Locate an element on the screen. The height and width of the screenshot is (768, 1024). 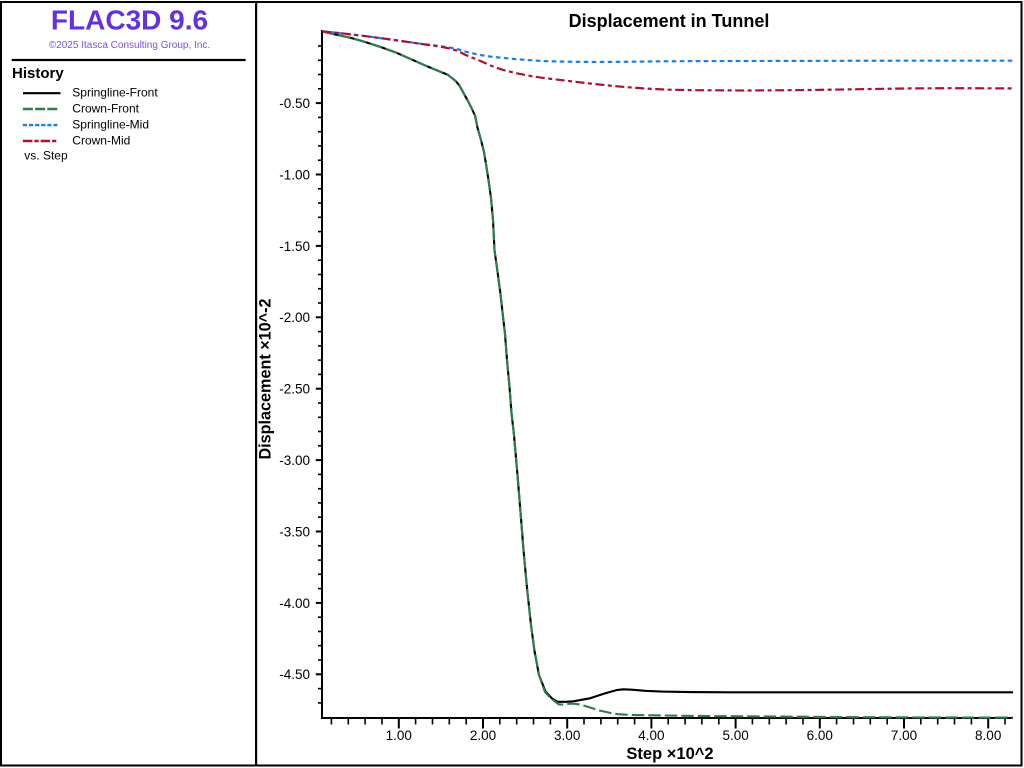
svg-text: Springline-Front is located at coordinates (115, 92).